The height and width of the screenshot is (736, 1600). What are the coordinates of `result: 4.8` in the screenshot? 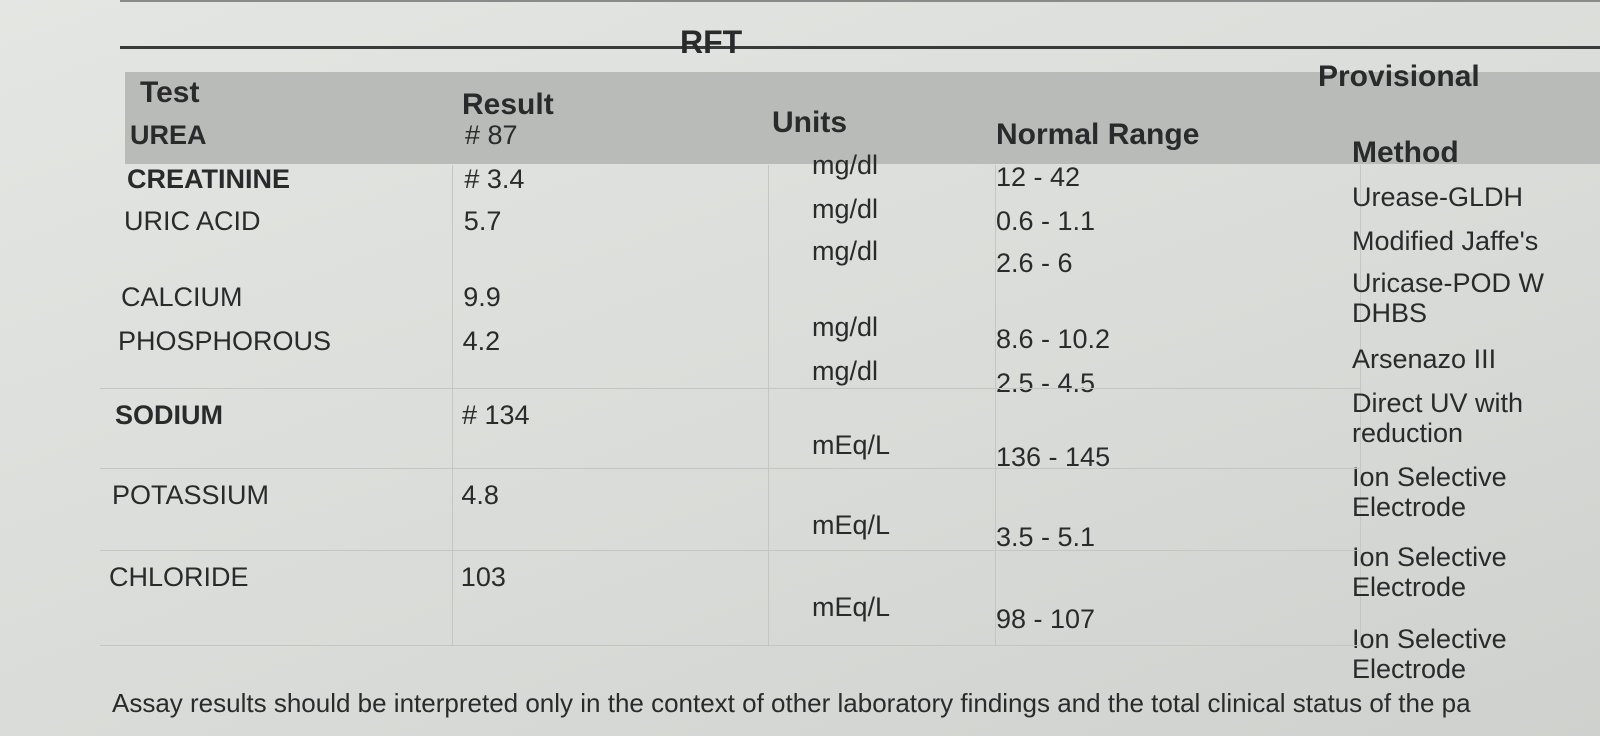 It's located at (480, 495).